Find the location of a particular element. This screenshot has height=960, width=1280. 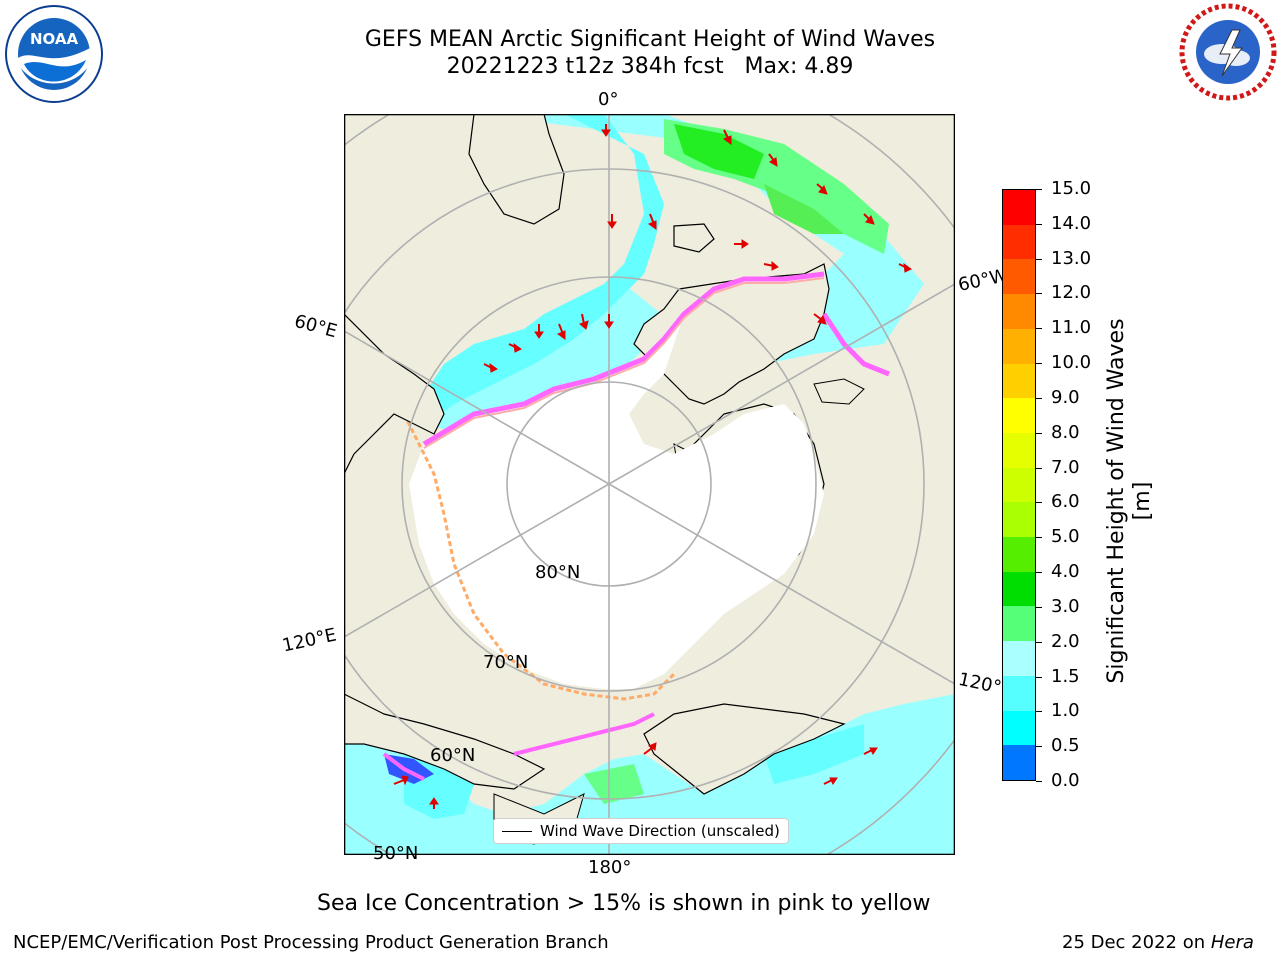

colorbar-tick-label: 15.0 is located at coordinates (1071, 188).